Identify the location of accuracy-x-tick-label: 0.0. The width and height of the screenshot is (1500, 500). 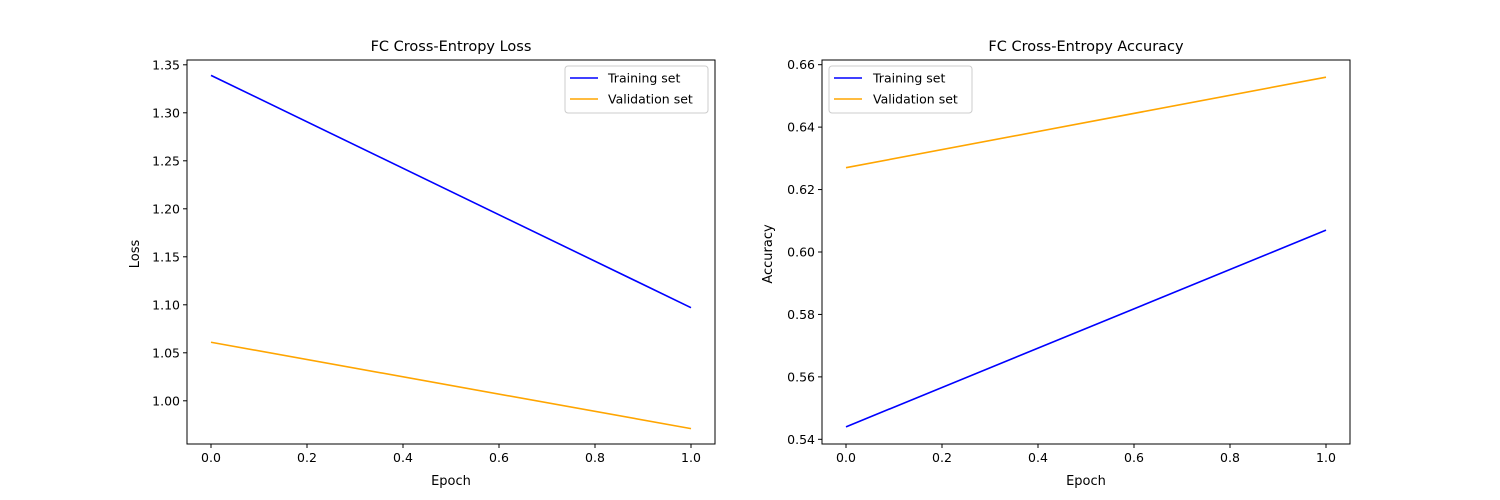
(846, 457).